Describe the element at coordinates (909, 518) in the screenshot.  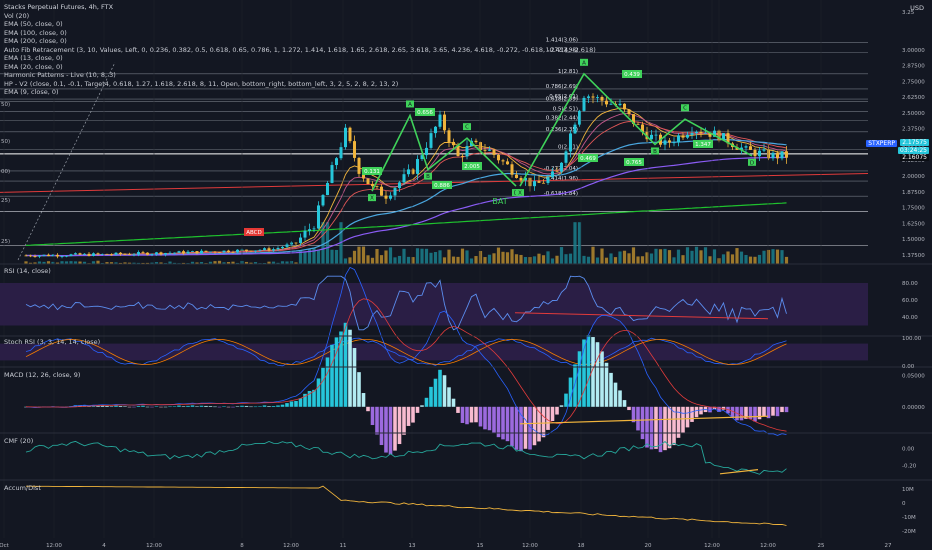
I see `accum-axis-label: -10M` at that location.